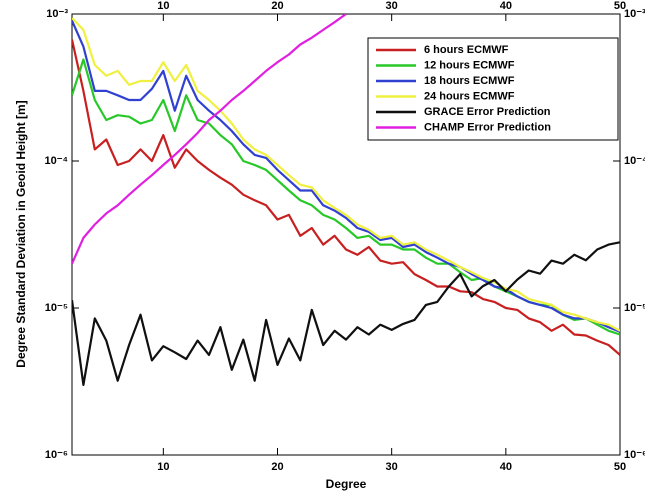 The image size is (645, 494). Describe the element at coordinates (56, 161) in the screenshot. I see `y-tick-label: 10⁻⁴` at that location.